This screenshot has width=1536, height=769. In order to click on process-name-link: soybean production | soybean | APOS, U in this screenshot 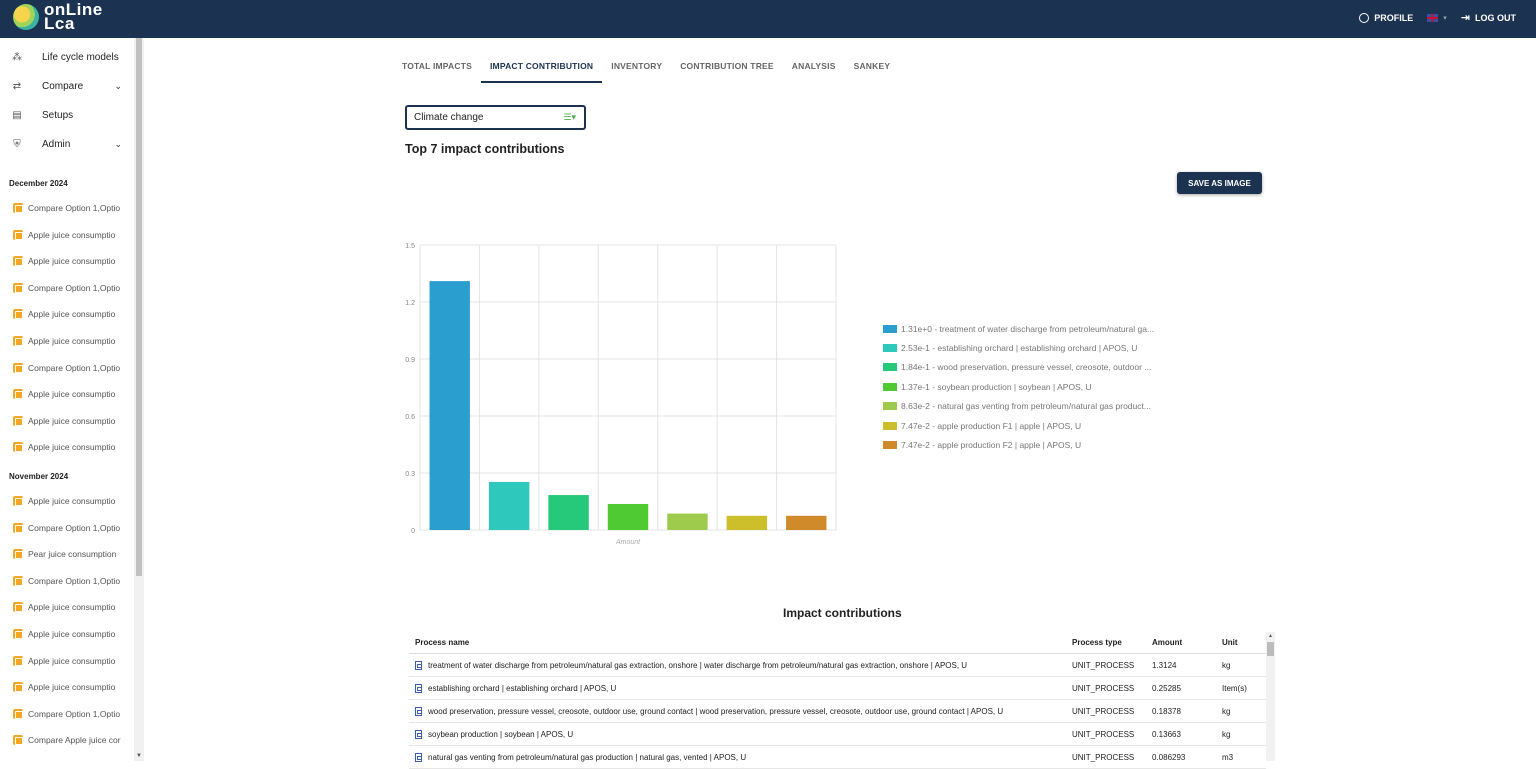, I will do `click(501, 734)`.